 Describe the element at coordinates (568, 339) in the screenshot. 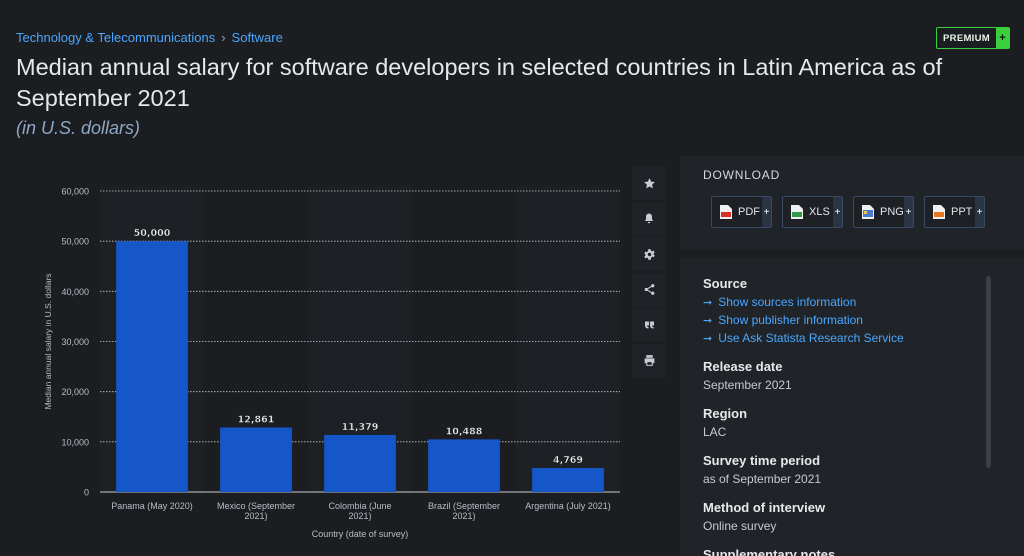

I see `chart-column-band` at that location.